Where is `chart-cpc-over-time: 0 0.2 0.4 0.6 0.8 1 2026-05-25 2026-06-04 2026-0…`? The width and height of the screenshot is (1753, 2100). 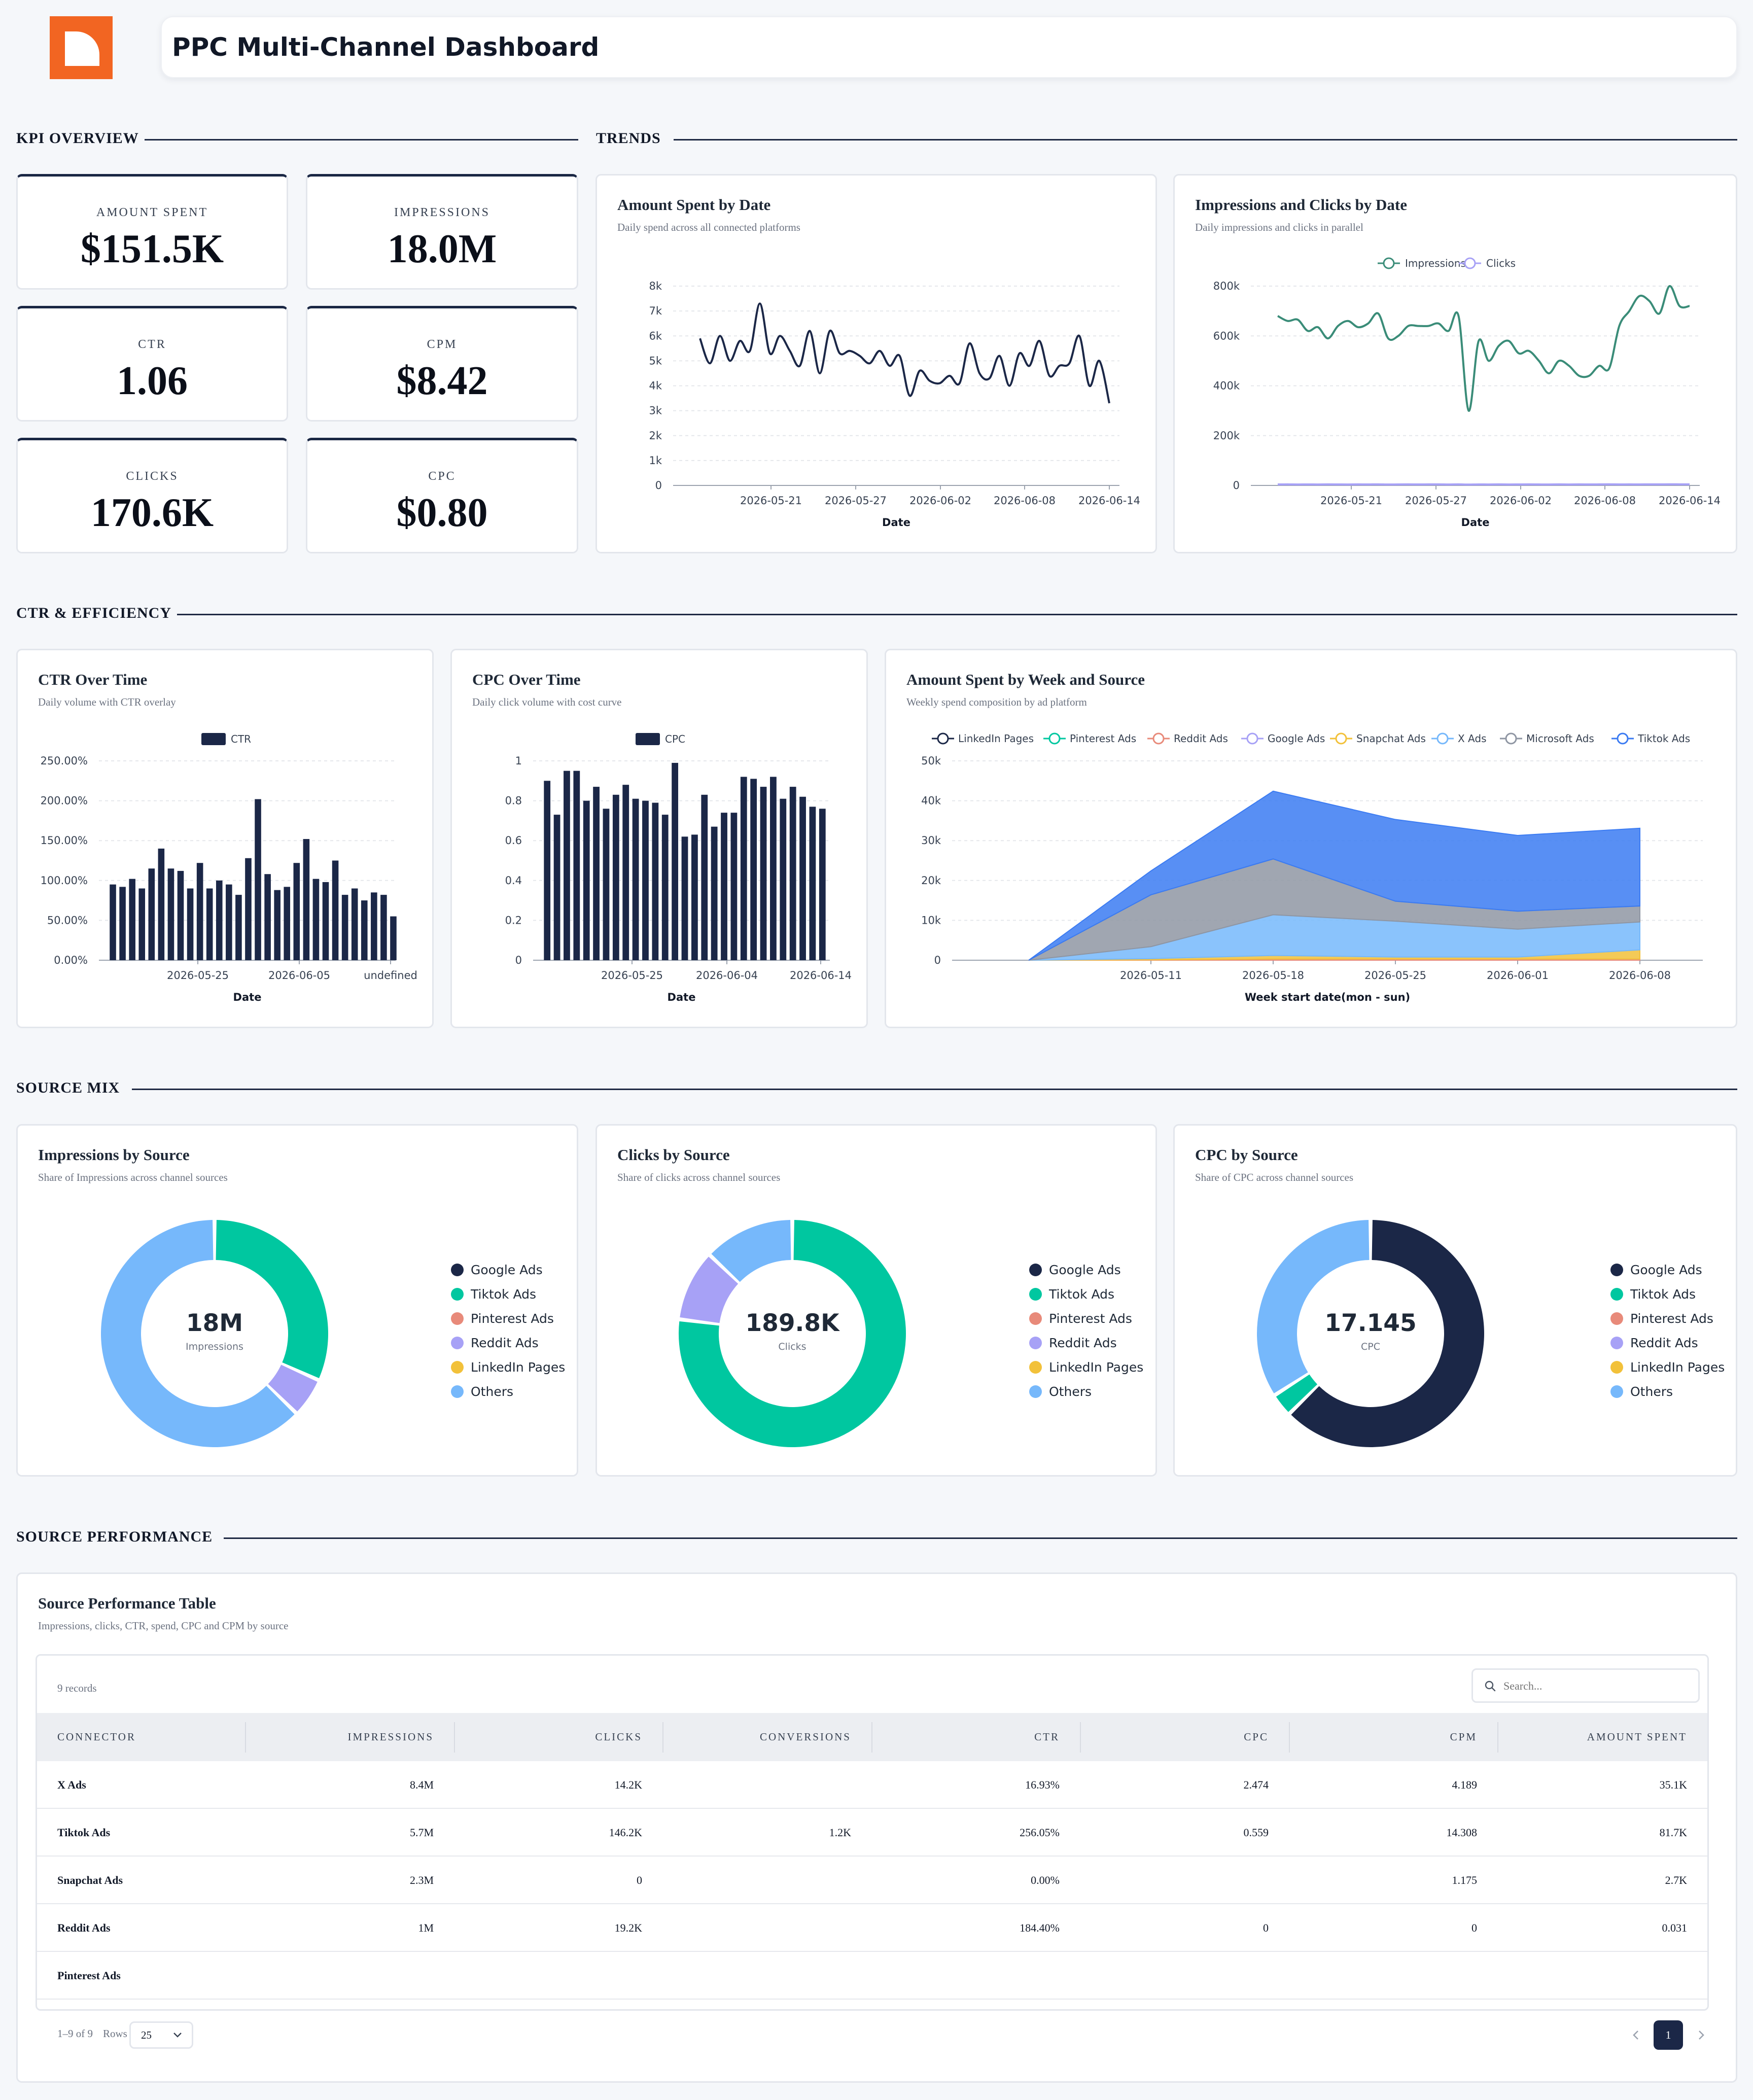 chart-cpc-over-time: 0 0.2 0.4 0.6 0.8 1 2026-05-25 2026-06-04 2026-0… is located at coordinates (659, 839).